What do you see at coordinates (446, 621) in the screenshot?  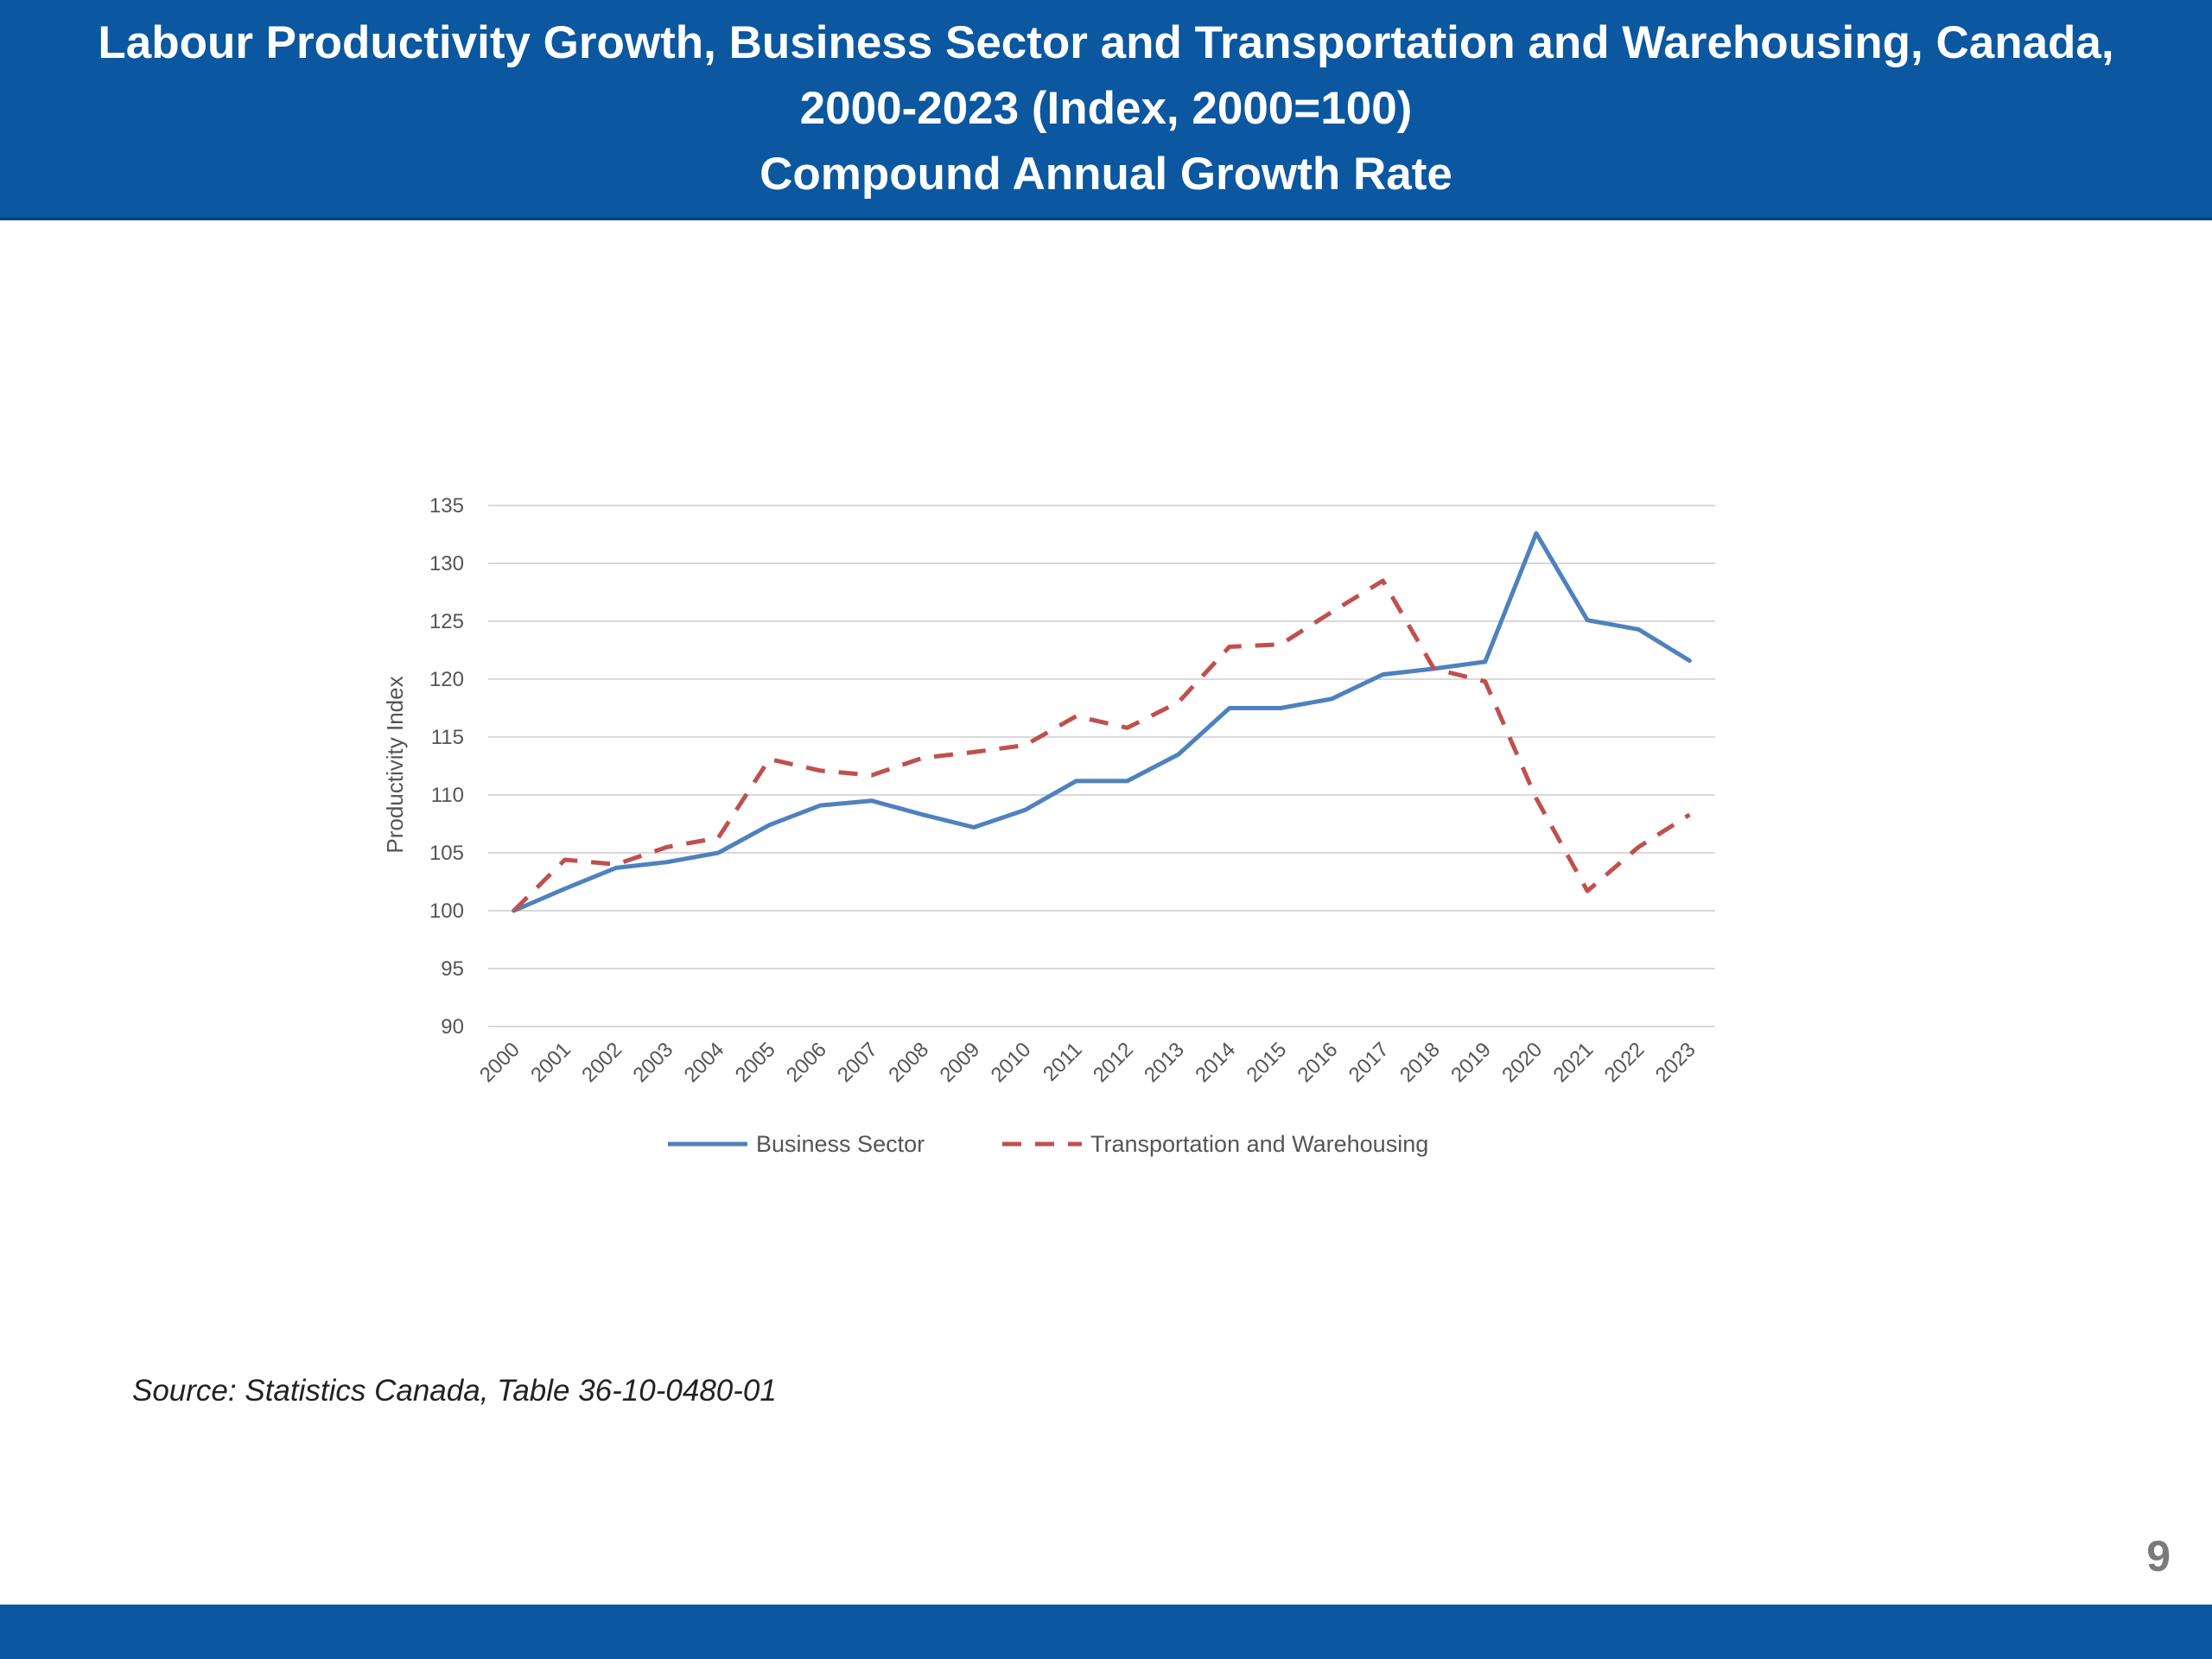 I see `y-tick-label: 125` at bounding box center [446, 621].